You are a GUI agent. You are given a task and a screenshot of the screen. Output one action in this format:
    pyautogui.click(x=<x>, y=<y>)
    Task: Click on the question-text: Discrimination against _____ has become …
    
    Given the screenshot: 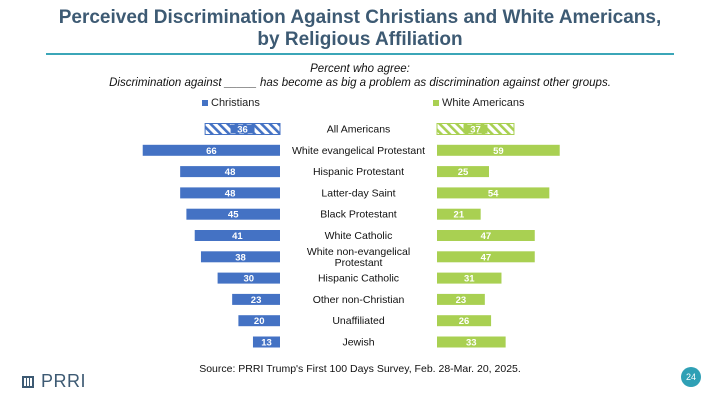 What is the action you would take?
    pyautogui.click(x=360, y=83)
    